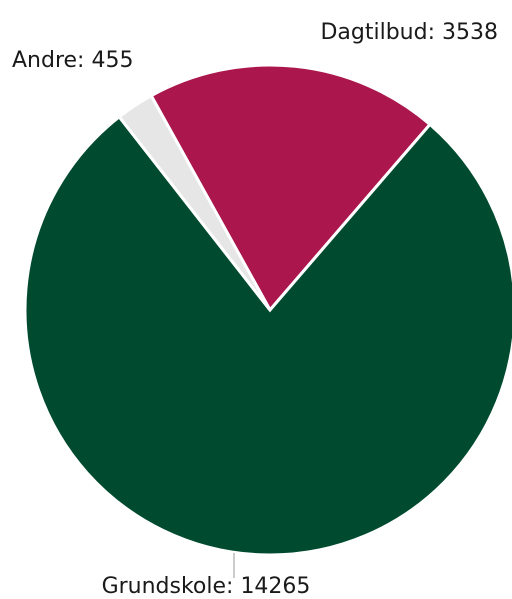  What do you see at coordinates (194, 202) in the screenshot?
I see `slice-andre` at bounding box center [194, 202].